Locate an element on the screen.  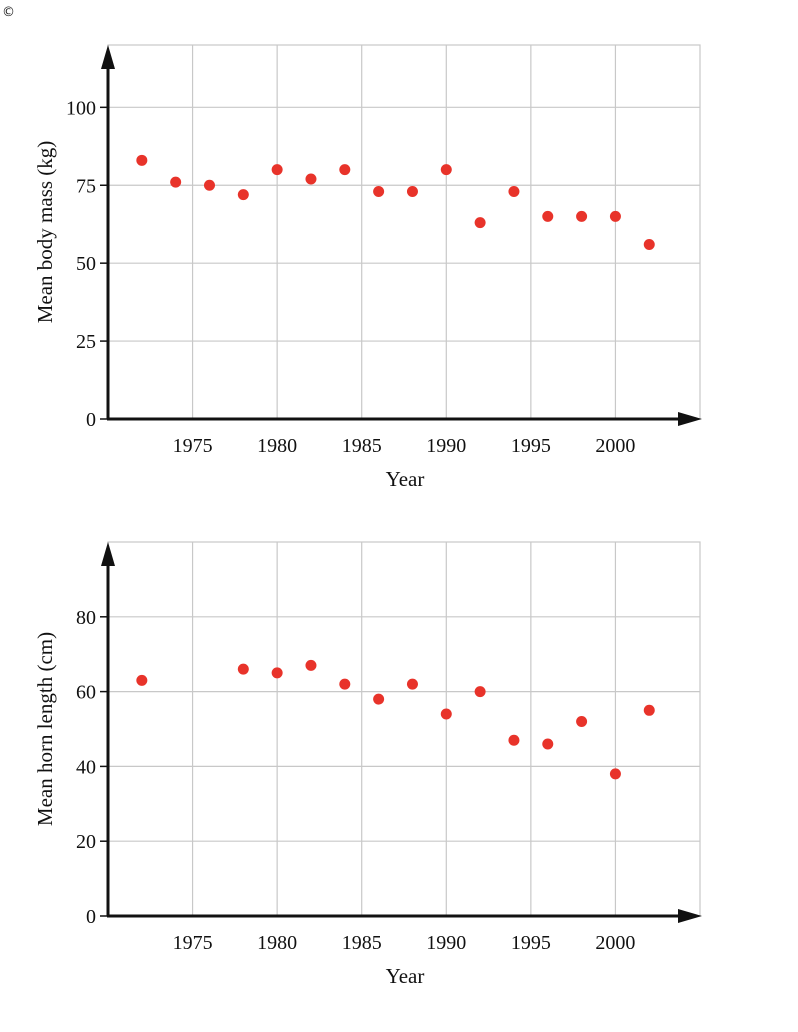
horn-x-tick-label: 1980 is located at coordinates (277, 943).